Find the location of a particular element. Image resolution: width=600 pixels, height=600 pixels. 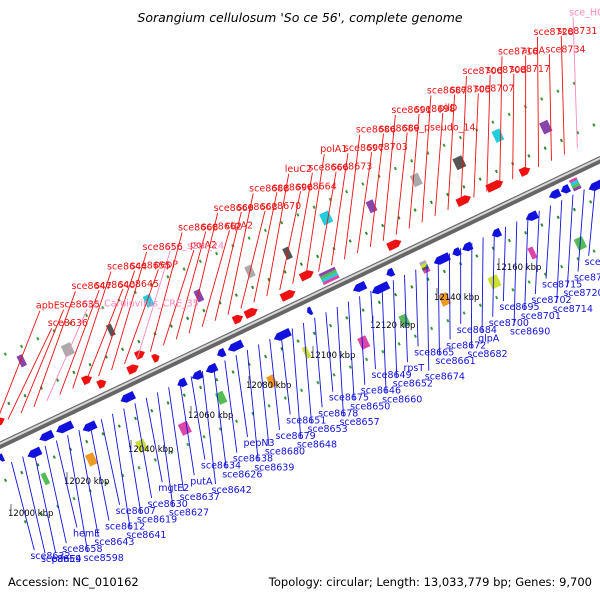

gene-label: sce8713 is located at coordinates (587, 277).